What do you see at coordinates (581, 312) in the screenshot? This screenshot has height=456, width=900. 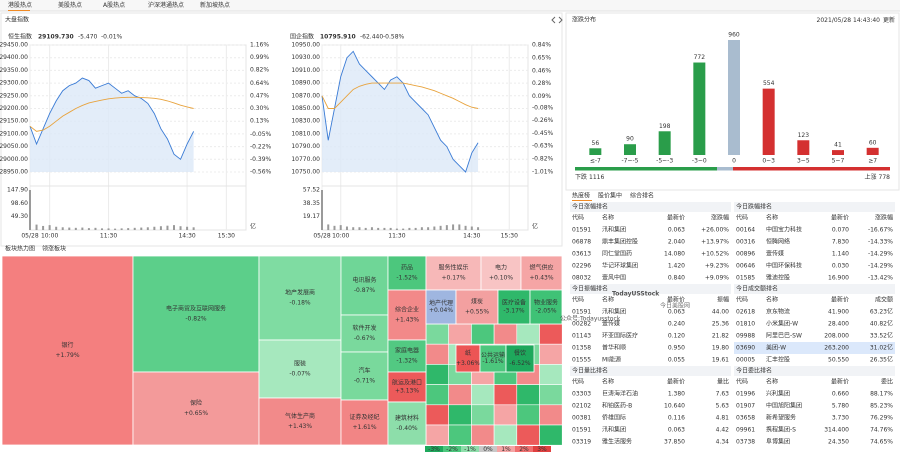 I see `table-cell: 01591` at bounding box center [581, 312].